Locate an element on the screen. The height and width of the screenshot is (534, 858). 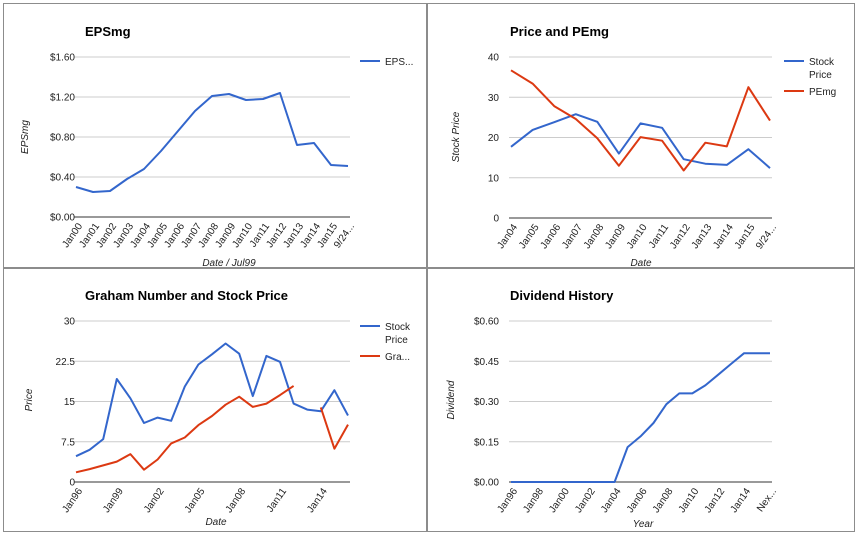
y-tick-label: $0.80 is located at coordinates (62, 138).